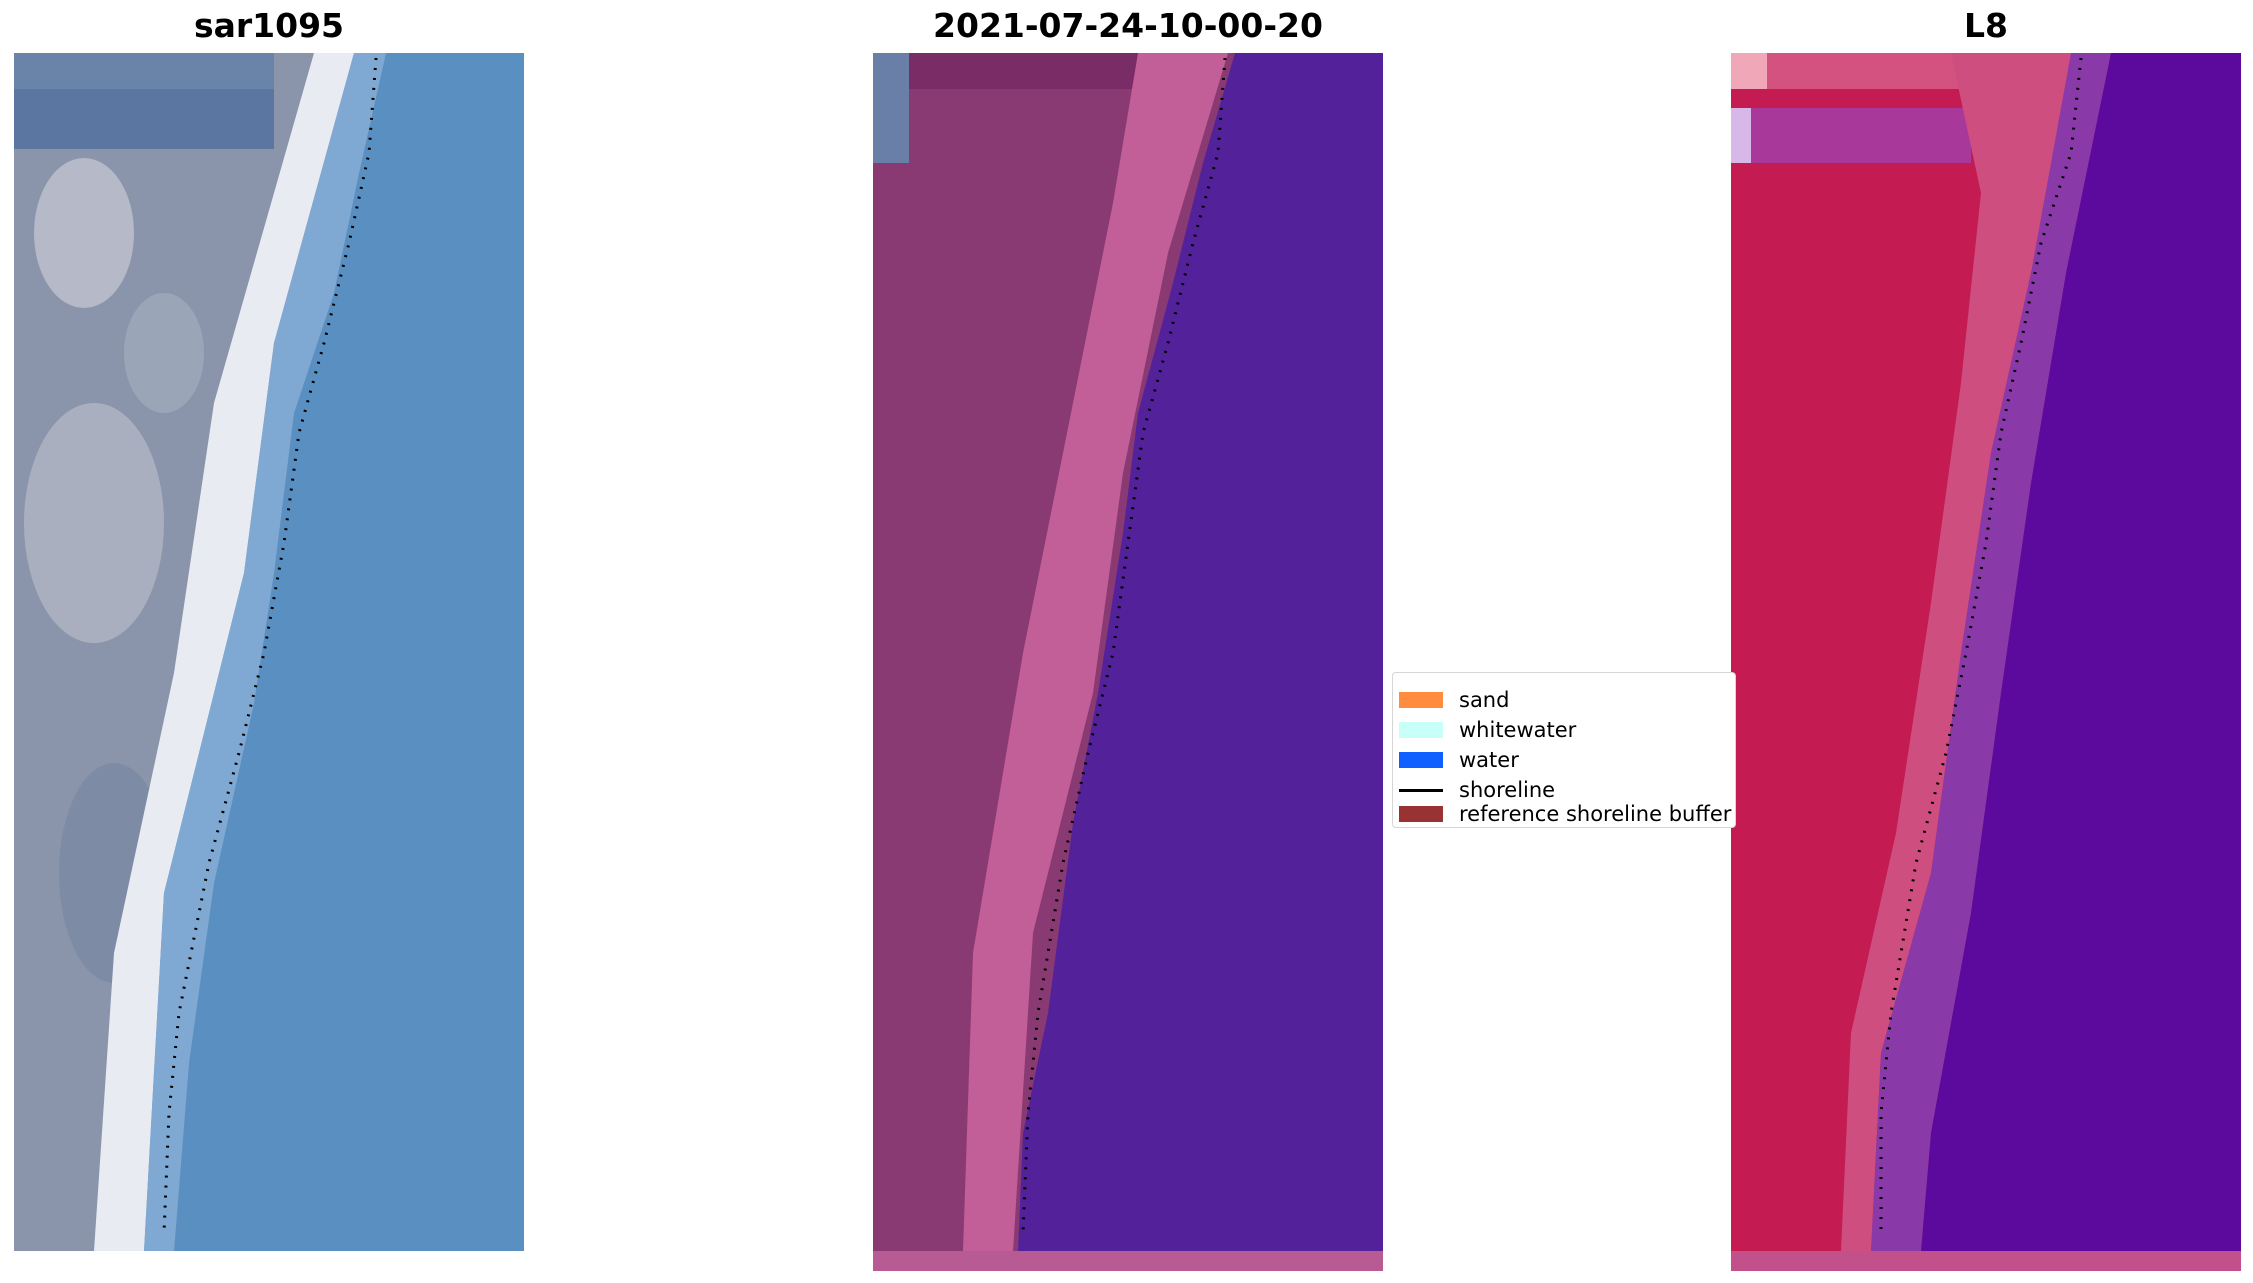 The width and height of the screenshot is (2253, 1283). Describe the element at coordinates (1128, 1261) in the screenshot. I see `classified-bottom-strip` at that location.